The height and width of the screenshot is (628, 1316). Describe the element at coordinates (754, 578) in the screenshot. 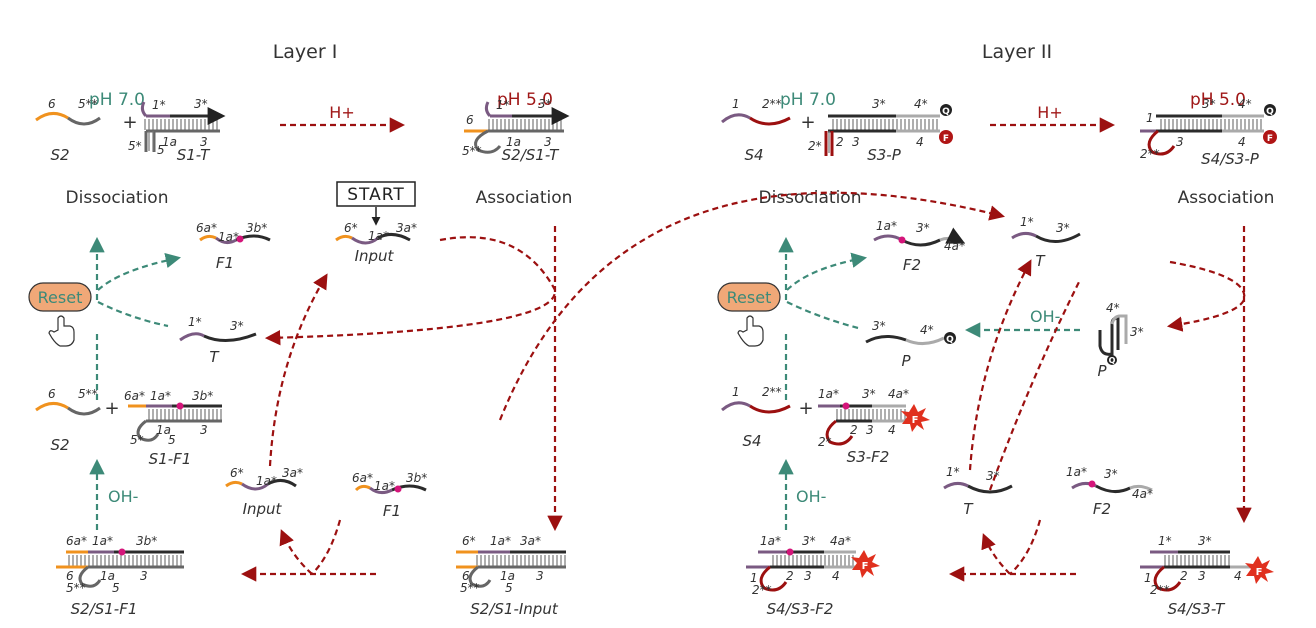

I see `domain-label: 1` at that location.